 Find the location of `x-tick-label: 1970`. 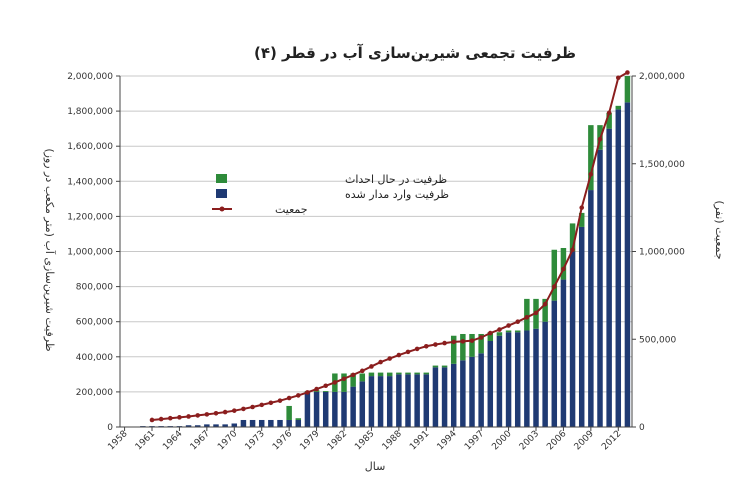

x-tick-label: 1970 is located at coordinates (227, 440).